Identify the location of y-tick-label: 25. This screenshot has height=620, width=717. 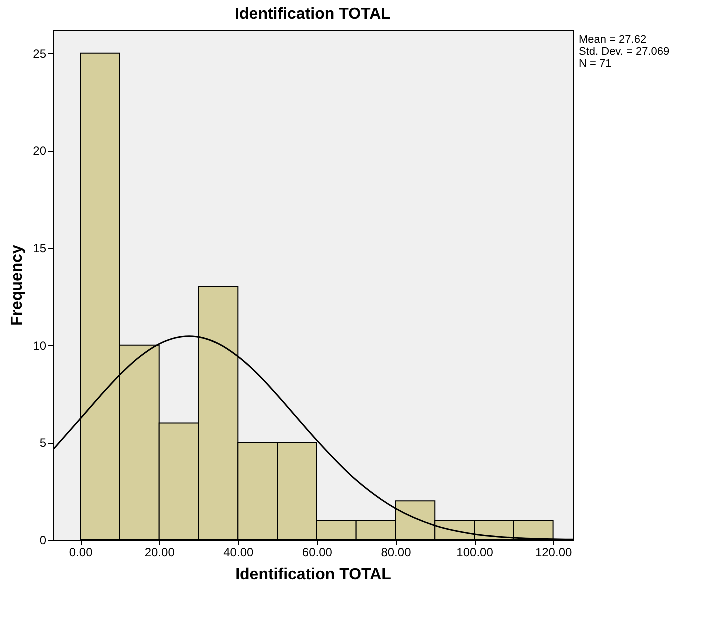
(40, 53).